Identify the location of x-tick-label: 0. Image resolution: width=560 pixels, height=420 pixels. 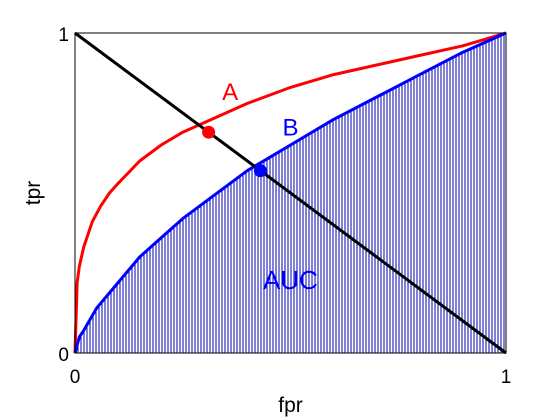
(75, 377).